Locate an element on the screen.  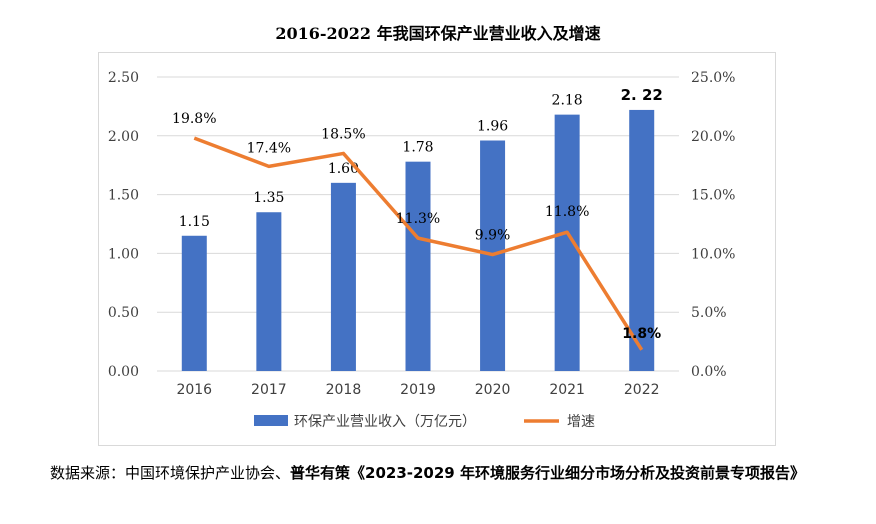
line-data-label: 19.8% is located at coordinates (194, 119).